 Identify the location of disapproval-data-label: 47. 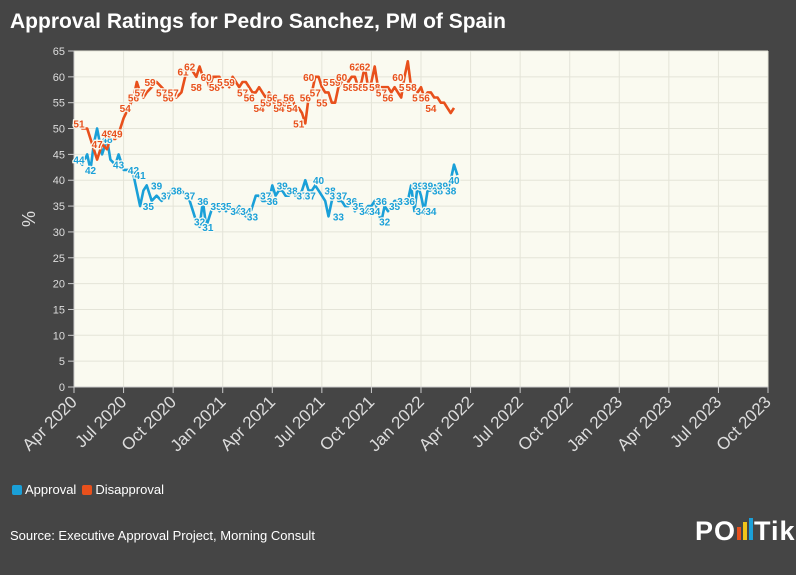
(98, 145).